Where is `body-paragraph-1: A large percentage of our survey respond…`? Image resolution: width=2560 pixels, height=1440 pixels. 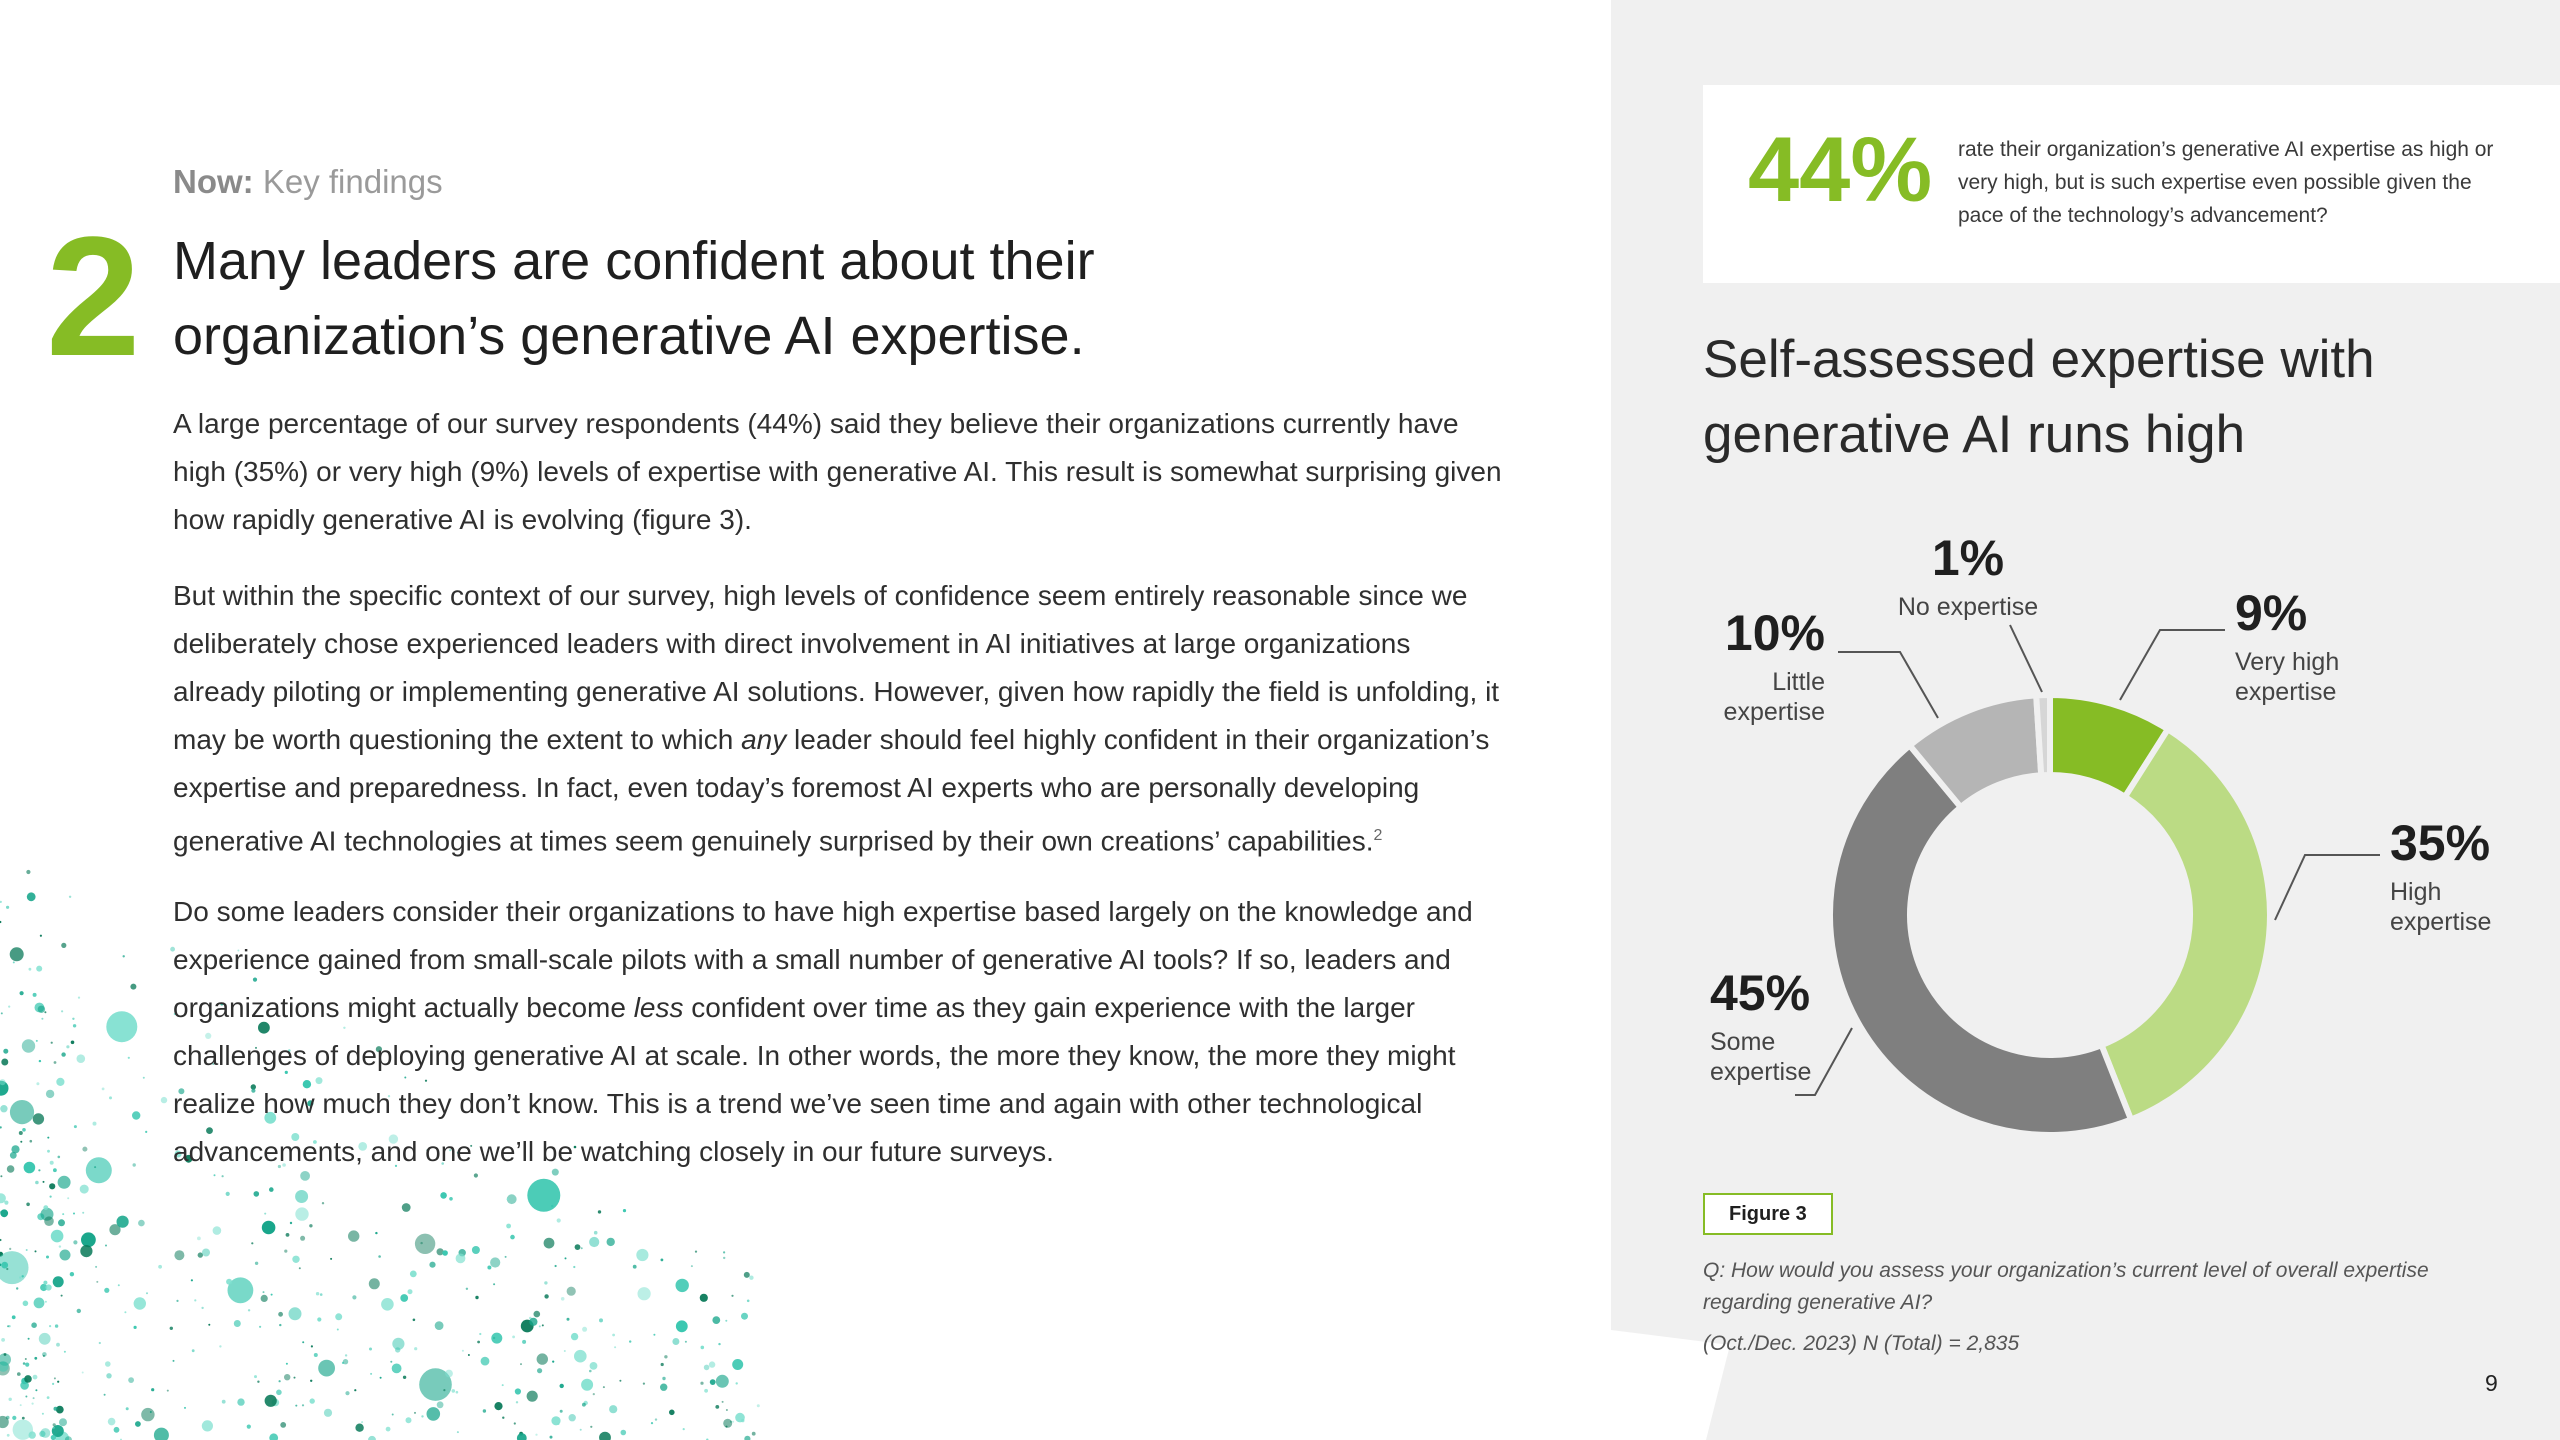
body-paragraph-1: A large percentage of our survey respond… is located at coordinates (838, 472).